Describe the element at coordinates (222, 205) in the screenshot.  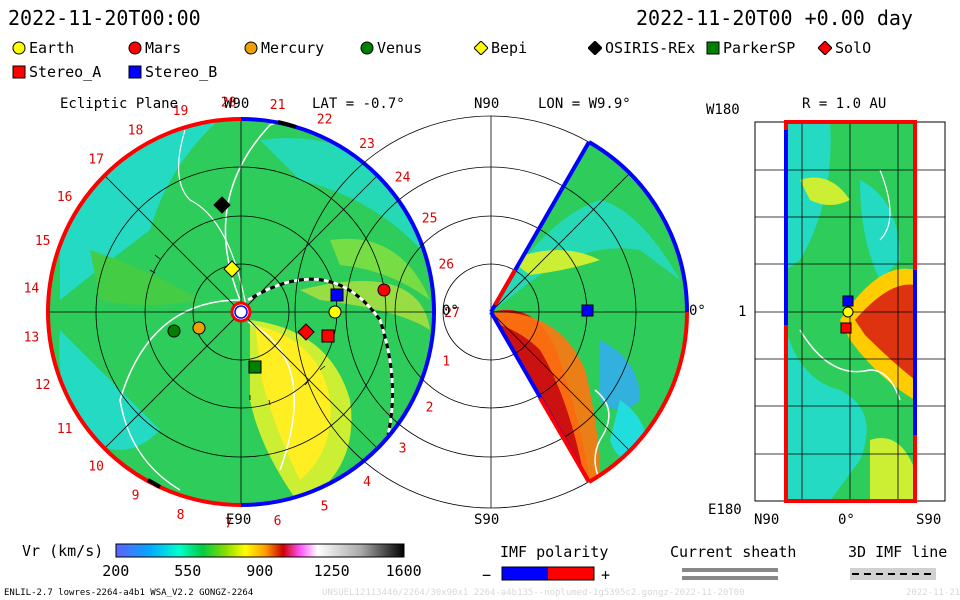
I see `osiris-marker` at that location.